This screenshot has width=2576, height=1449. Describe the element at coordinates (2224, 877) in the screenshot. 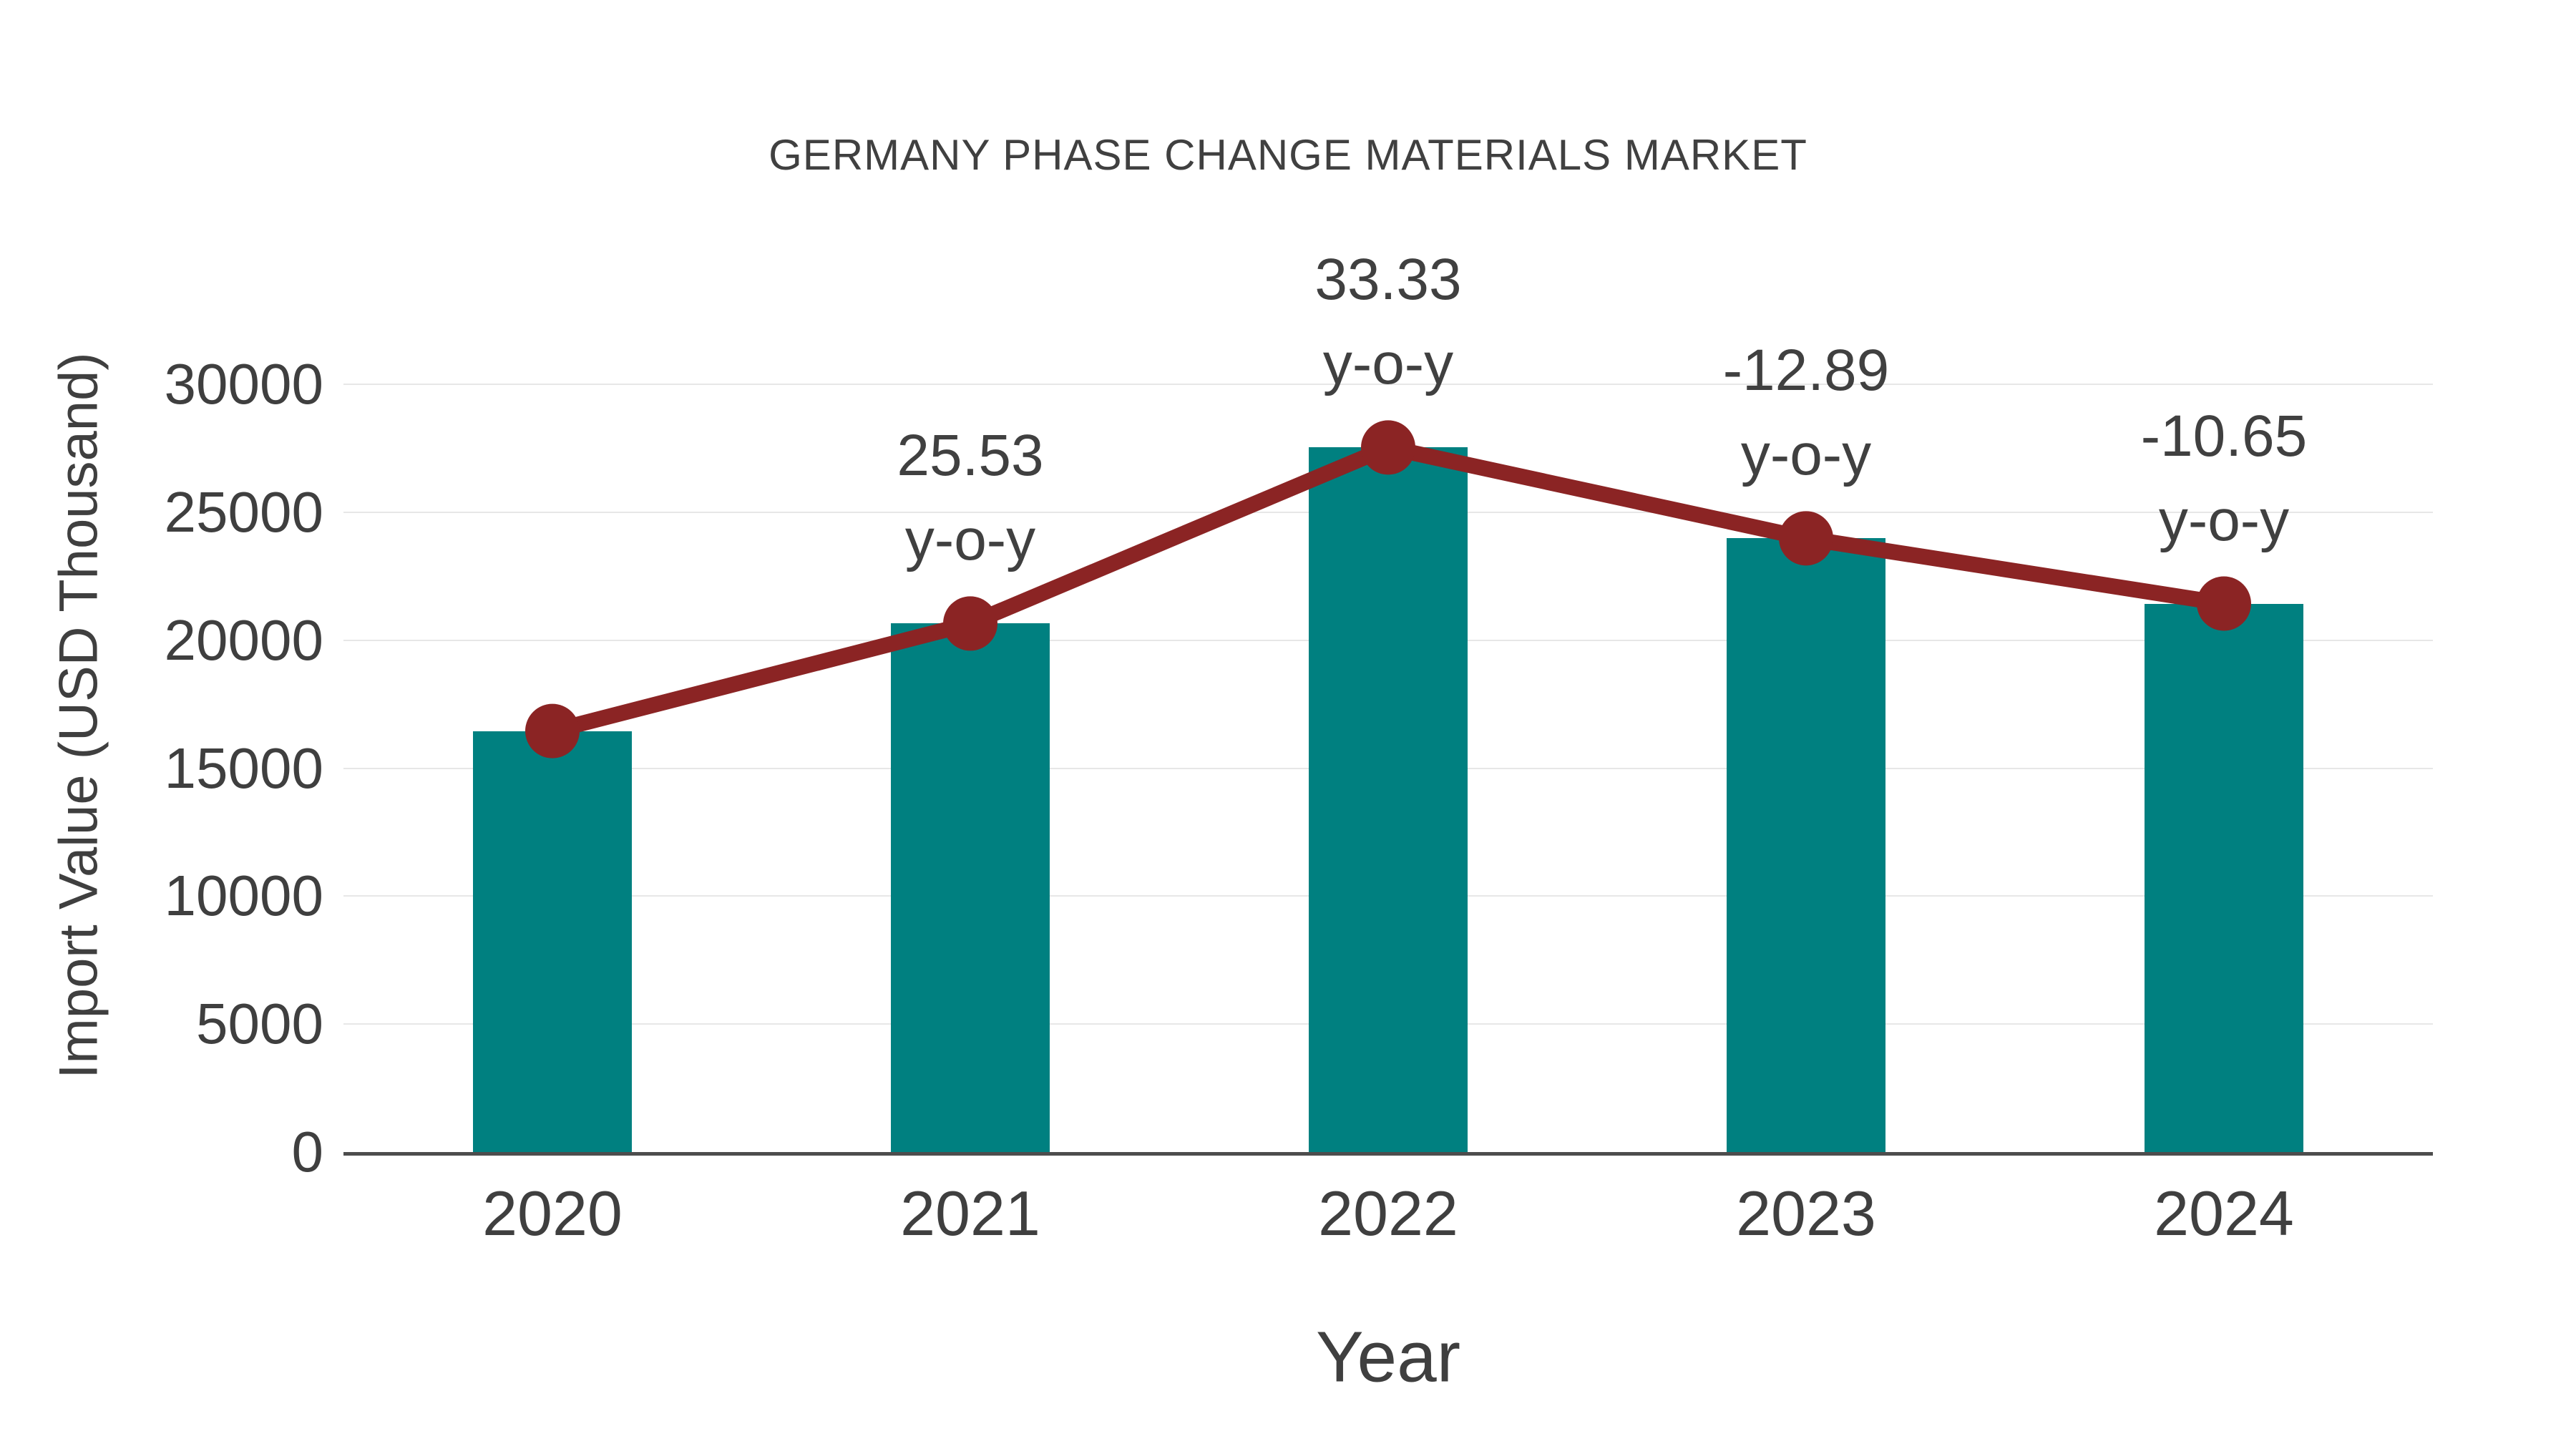

I see `bar-2024` at that location.